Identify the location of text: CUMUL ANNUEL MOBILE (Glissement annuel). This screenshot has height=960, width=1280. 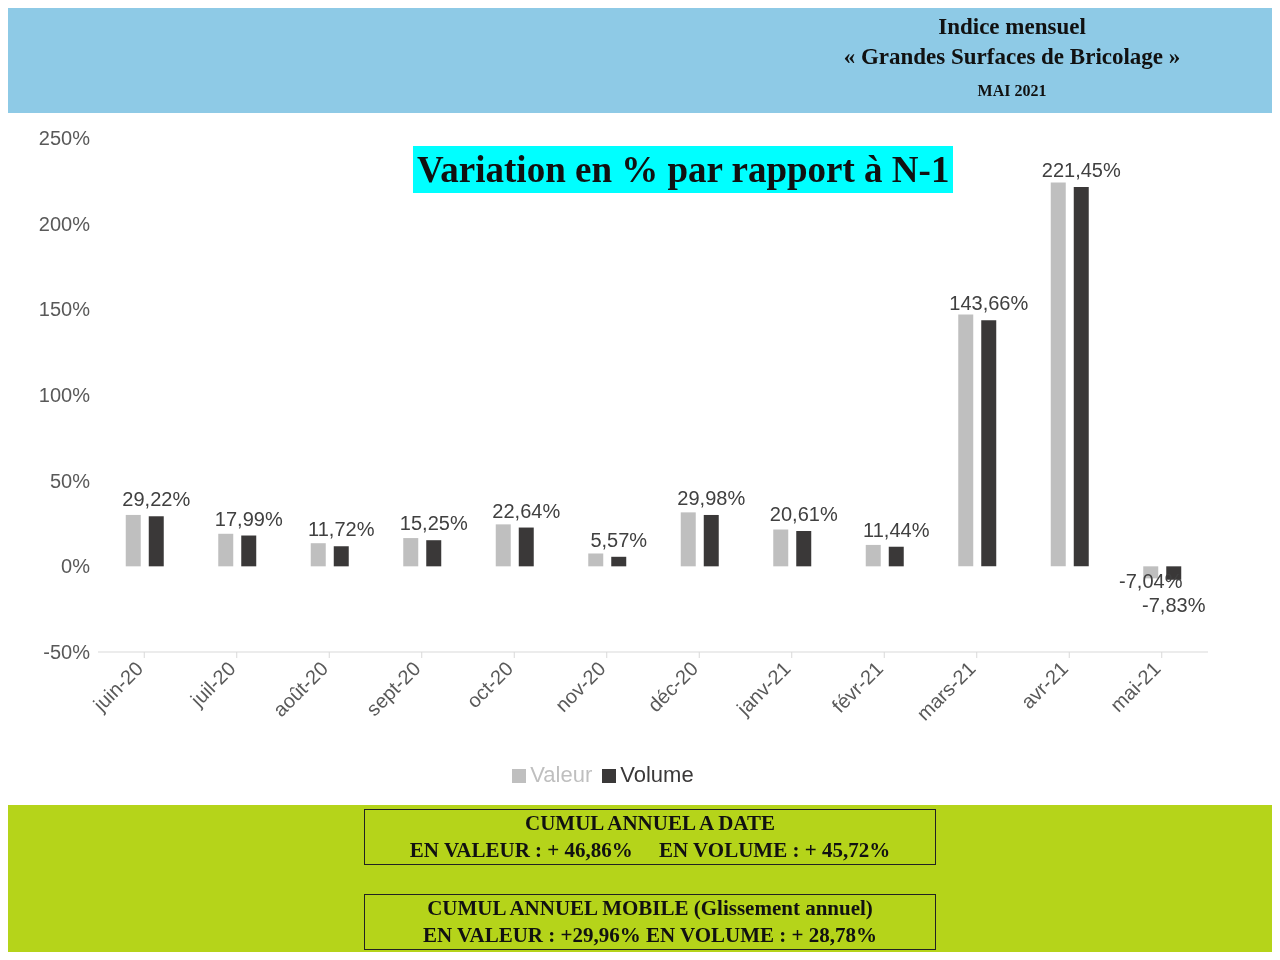
(650, 908).